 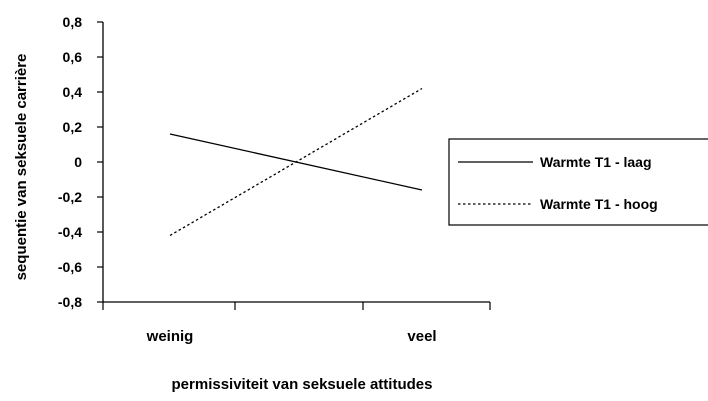 What do you see at coordinates (21, 167) in the screenshot?
I see `y-axis-label: sequentie van seksuele carrière` at bounding box center [21, 167].